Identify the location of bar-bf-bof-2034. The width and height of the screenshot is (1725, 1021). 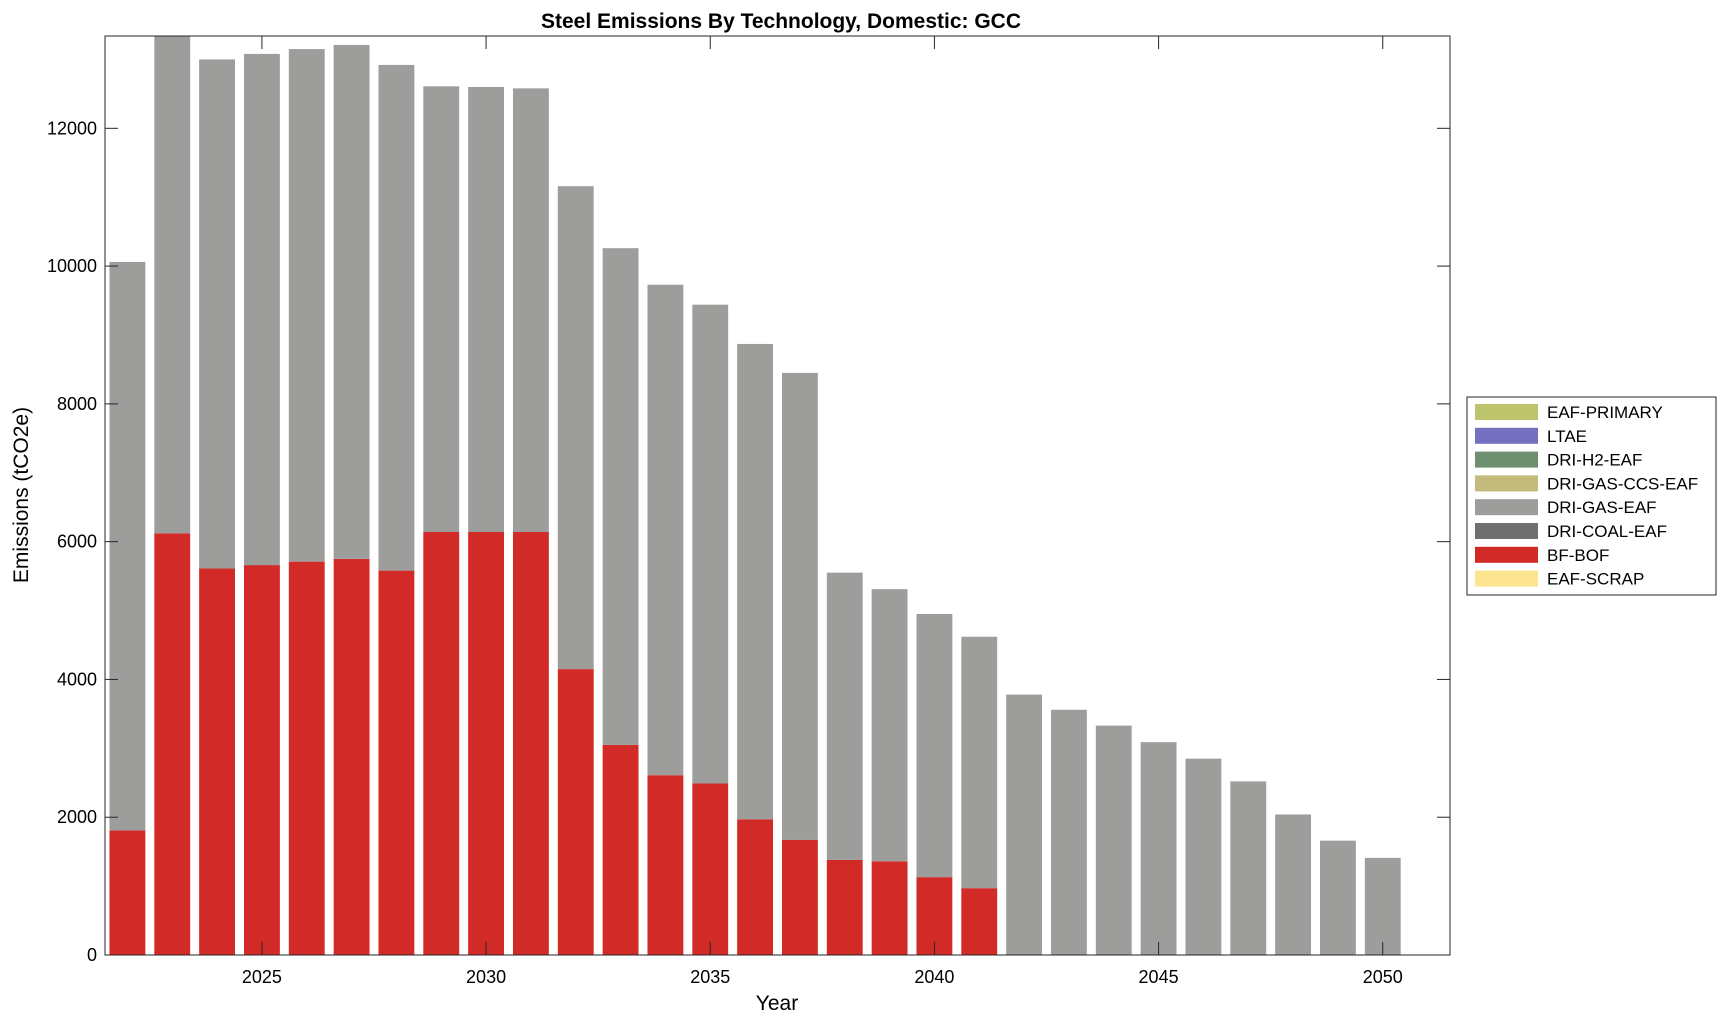
(665, 865).